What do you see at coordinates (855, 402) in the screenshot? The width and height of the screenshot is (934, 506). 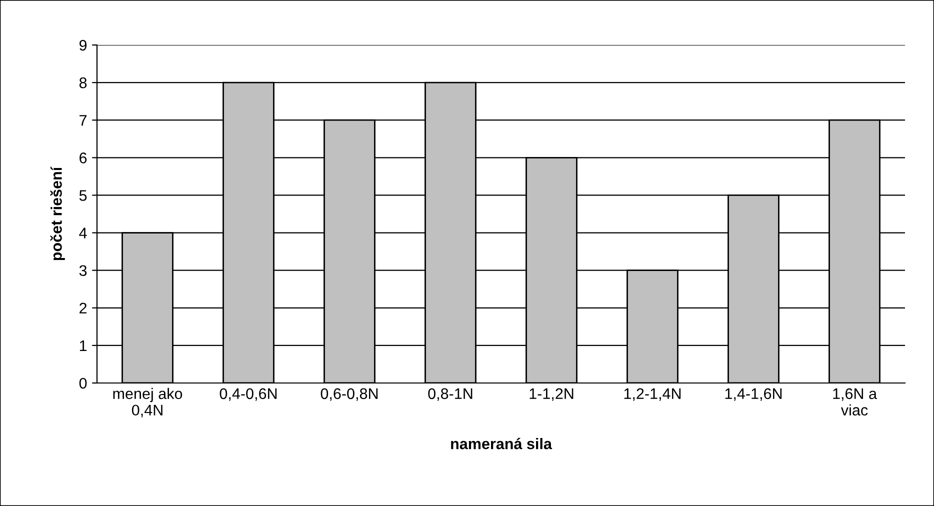 I see `x-tick-label: 1,6N a viac` at bounding box center [855, 402].